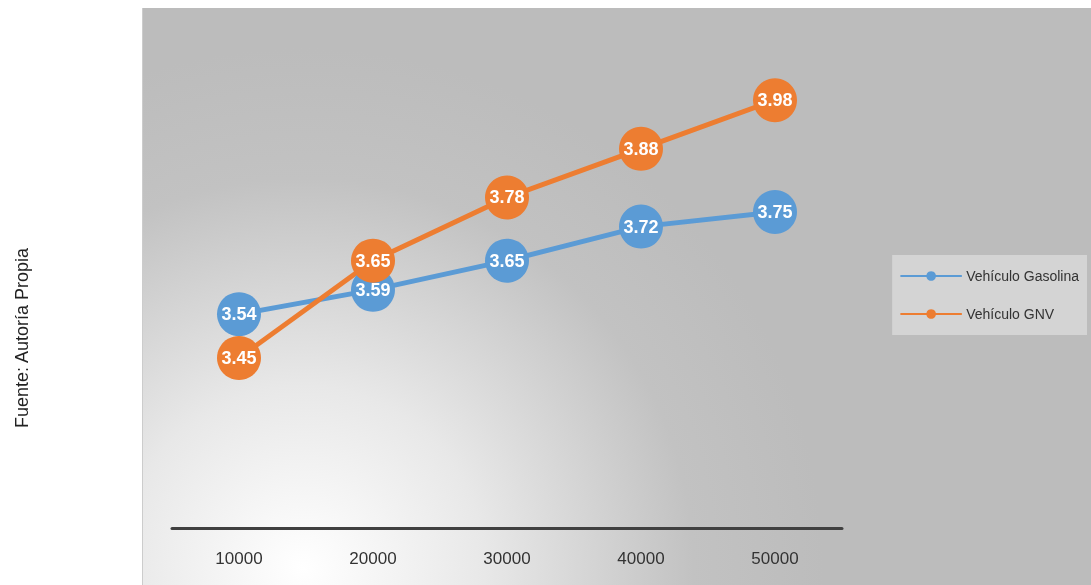 This screenshot has width=1091, height=585. What do you see at coordinates (775, 212) in the screenshot?
I see `data-label: 3.75` at bounding box center [775, 212].